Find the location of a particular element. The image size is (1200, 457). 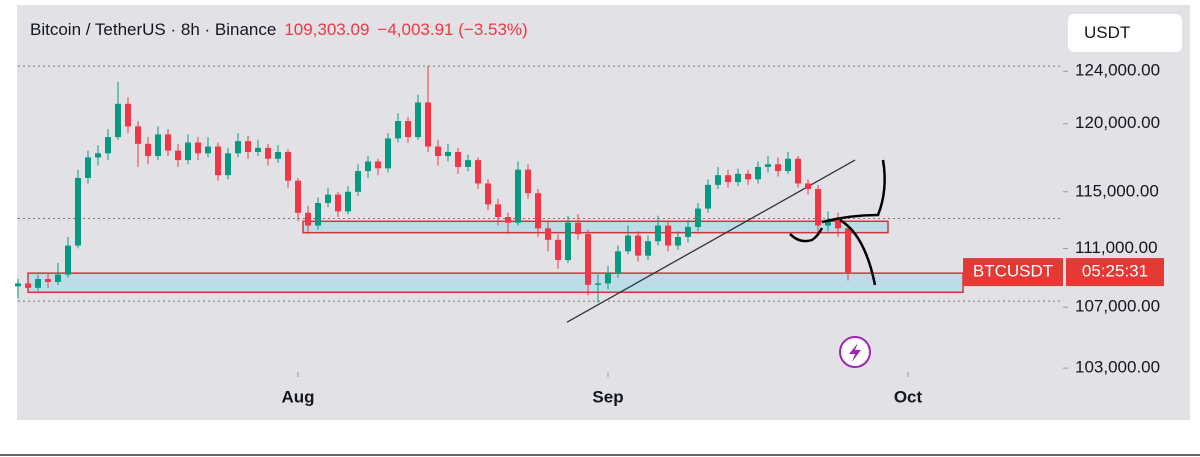

y-tick-label: 107,000.00 is located at coordinates (1117, 306).